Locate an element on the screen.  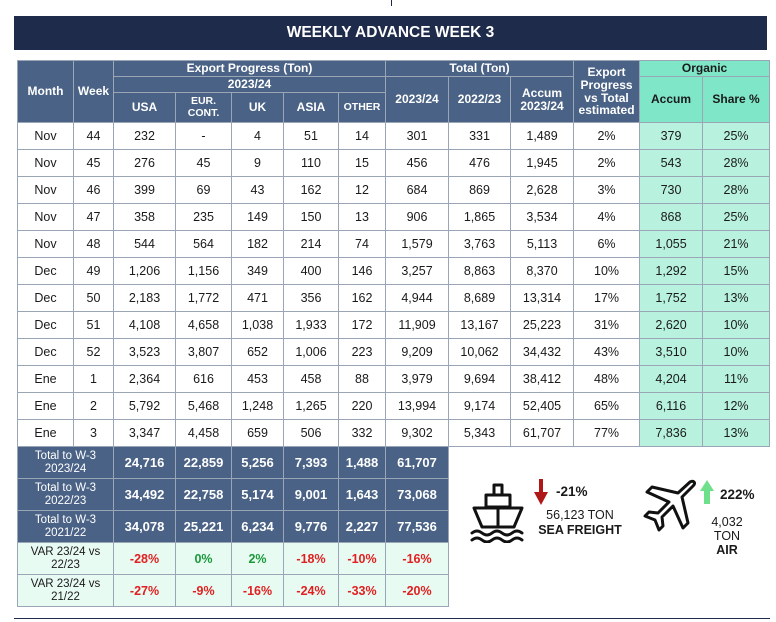
cell-total-2324: 301 is located at coordinates (417, 136).